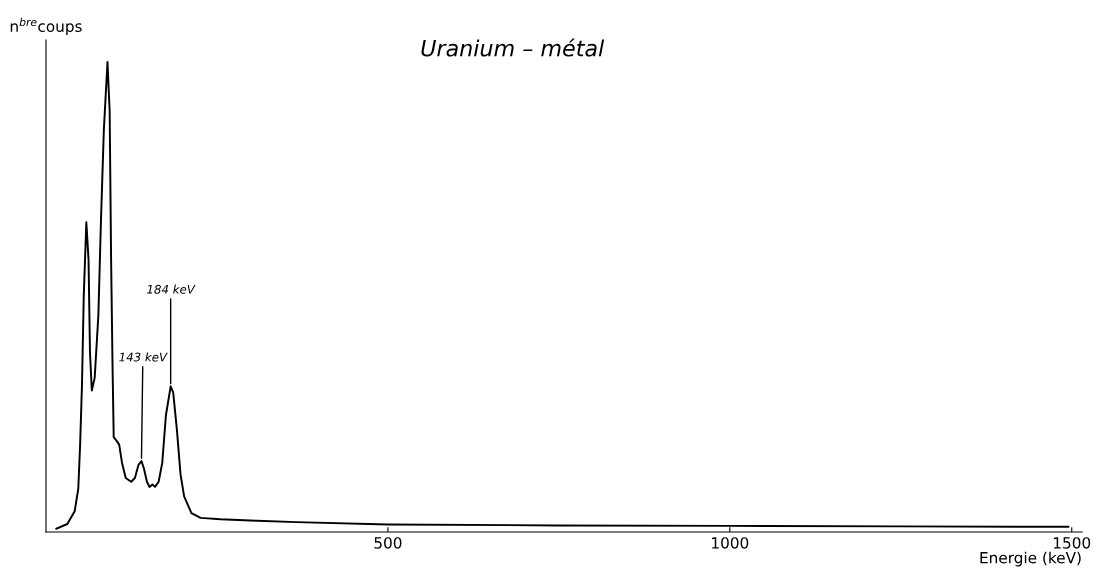 The image size is (1104, 582). What do you see at coordinates (46, 26) in the screenshot?
I see `y-axis-title: n$^{bre}$coups` at bounding box center [46, 26].